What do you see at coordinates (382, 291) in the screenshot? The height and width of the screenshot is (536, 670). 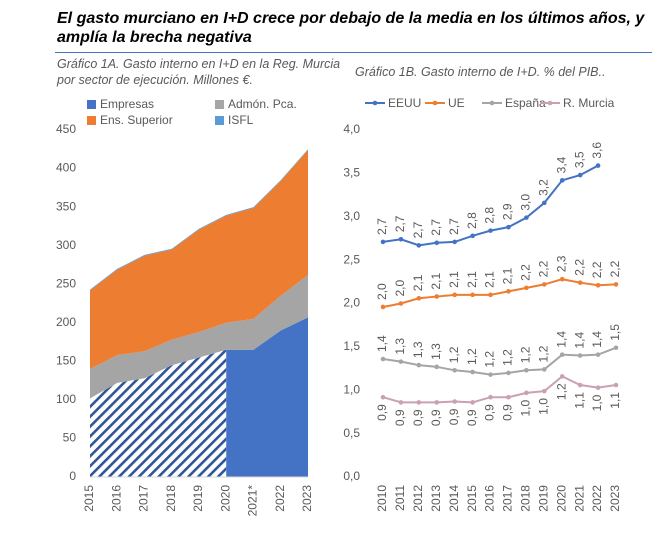 I see `data-label: 2,0` at bounding box center [382, 291].